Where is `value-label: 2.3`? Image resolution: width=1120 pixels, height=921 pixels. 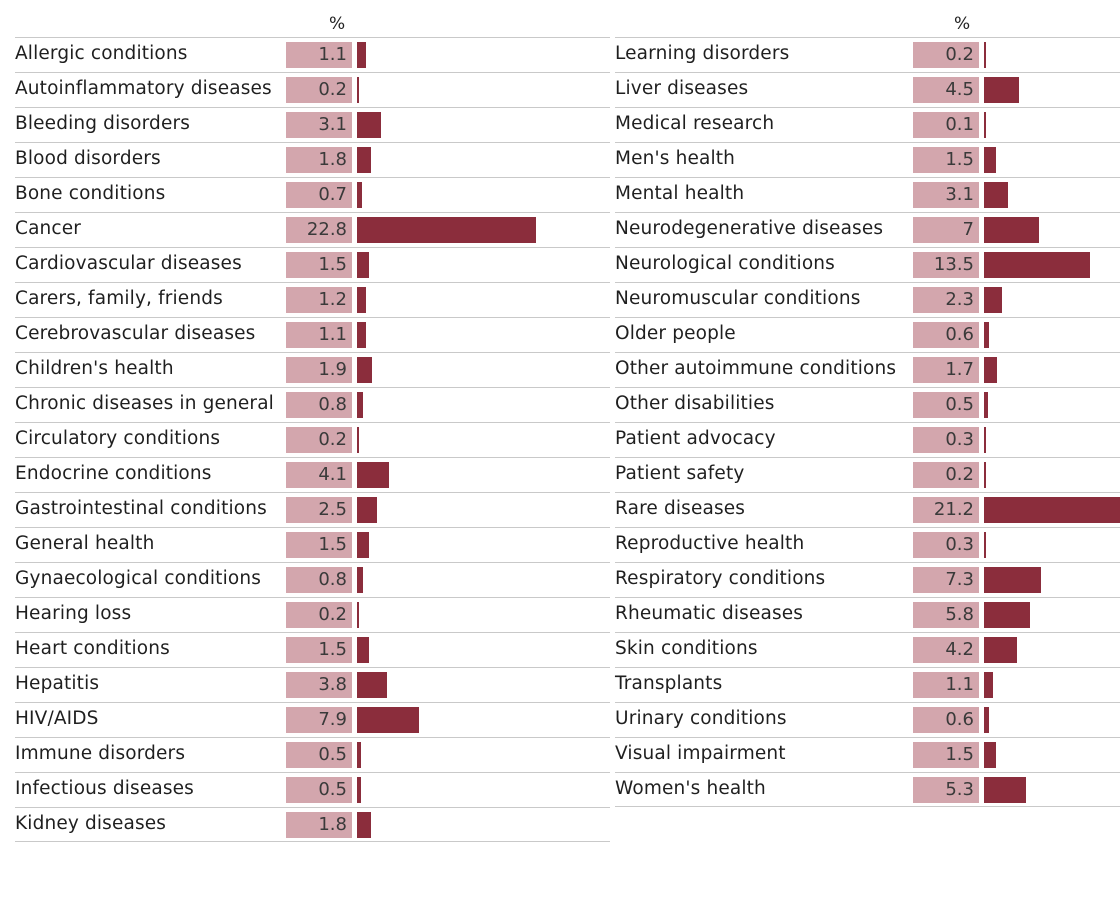 value-label: 2.3 is located at coordinates (946, 300).